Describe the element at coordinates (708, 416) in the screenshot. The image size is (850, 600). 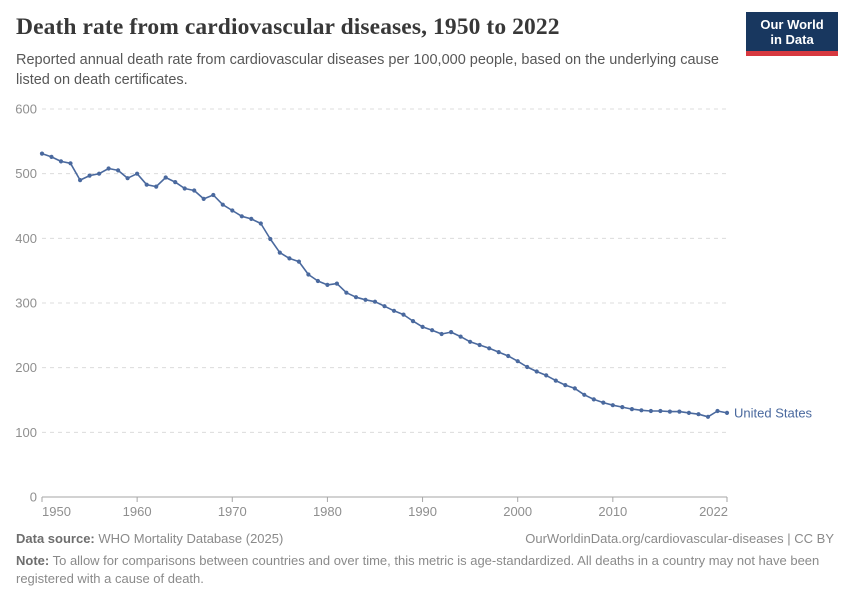
I see `data-point-2020` at that location.